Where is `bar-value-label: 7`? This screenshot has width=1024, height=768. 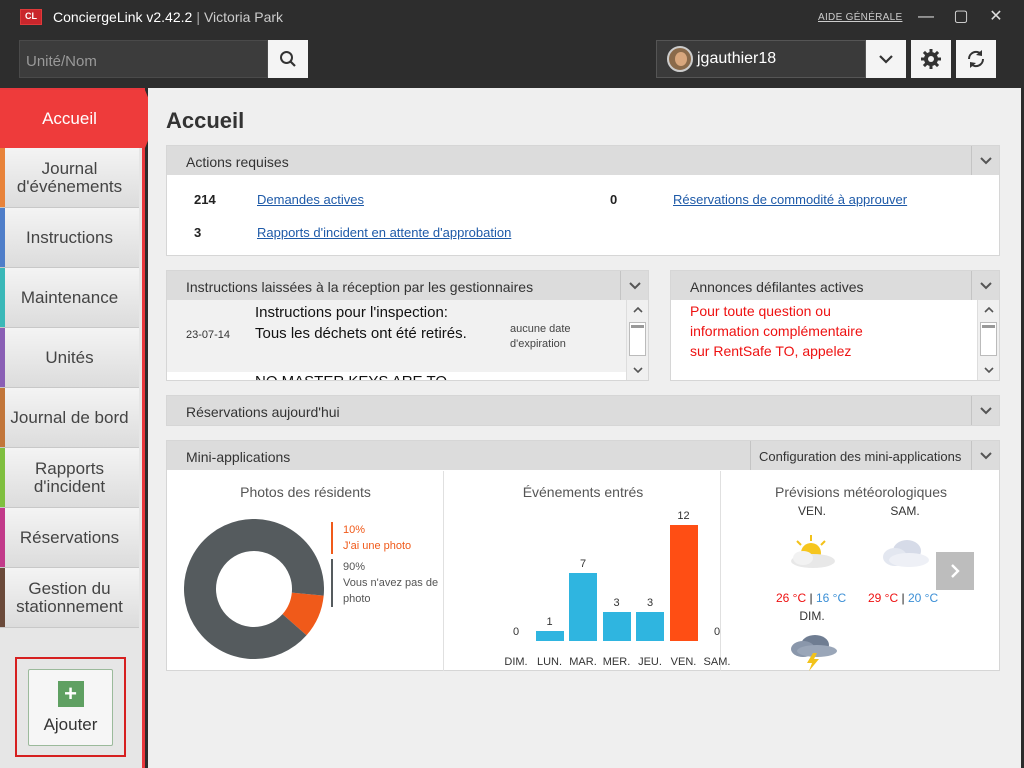 bar-value-label: 7 is located at coordinates (583, 564).